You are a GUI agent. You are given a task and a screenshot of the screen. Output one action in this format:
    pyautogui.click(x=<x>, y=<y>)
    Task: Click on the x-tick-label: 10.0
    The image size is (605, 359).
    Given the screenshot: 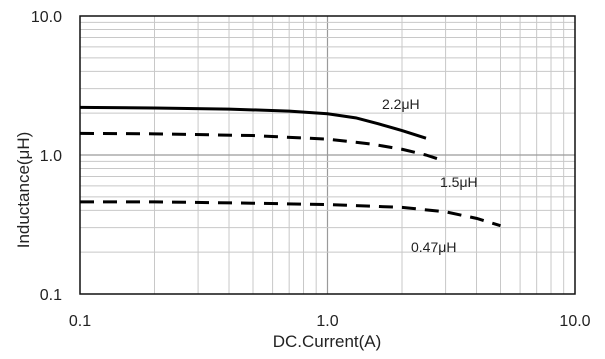 What is the action you would take?
    pyautogui.click(x=574, y=321)
    